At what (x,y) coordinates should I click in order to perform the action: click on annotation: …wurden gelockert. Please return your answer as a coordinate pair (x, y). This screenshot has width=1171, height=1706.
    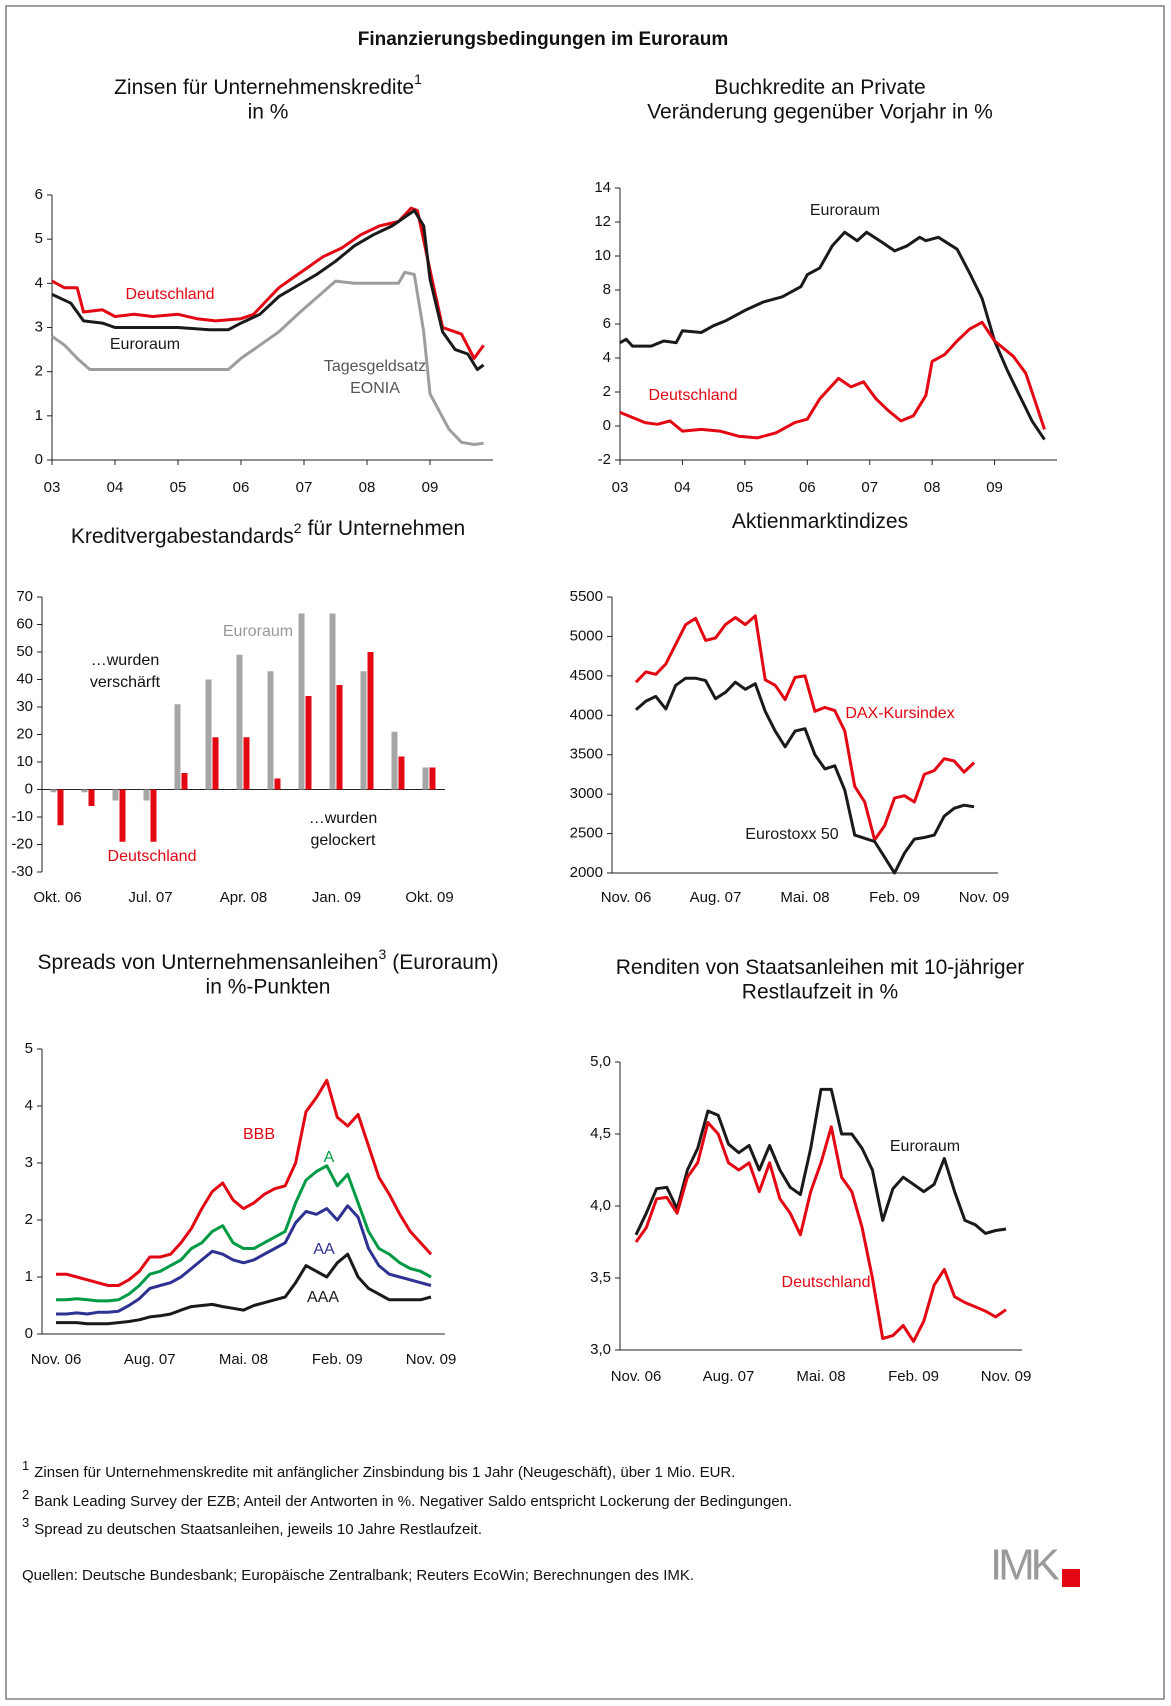
    Looking at the image, I should click on (343, 829).